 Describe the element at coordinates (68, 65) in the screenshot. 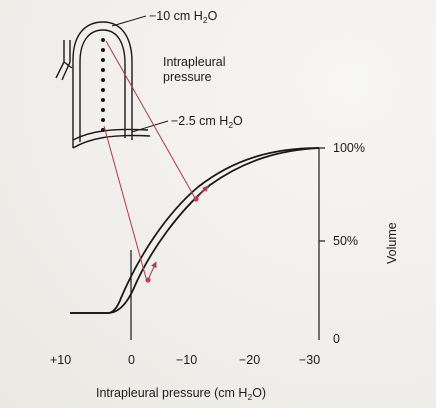

I see `bronchus-branch` at that location.